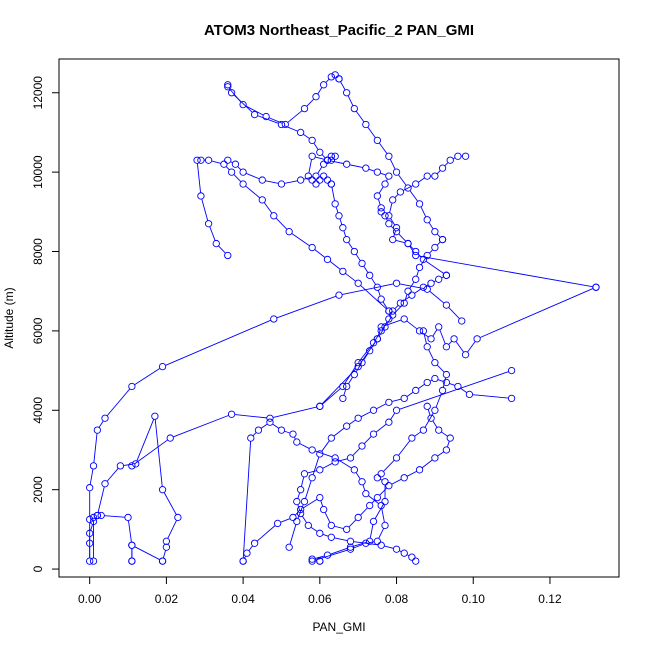 This screenshot has height=650, width=650. What do you see at coordinates (167, 599) in the screenshot?
I see `x-tick-label: 0.02` at bounding box center [167, 599].